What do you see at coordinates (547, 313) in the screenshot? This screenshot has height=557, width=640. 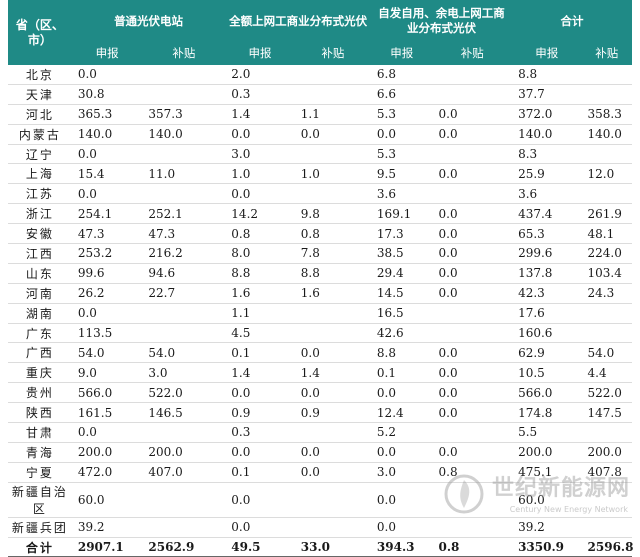 I see `declared-value: 17.6` at bounding box center [547, 313].